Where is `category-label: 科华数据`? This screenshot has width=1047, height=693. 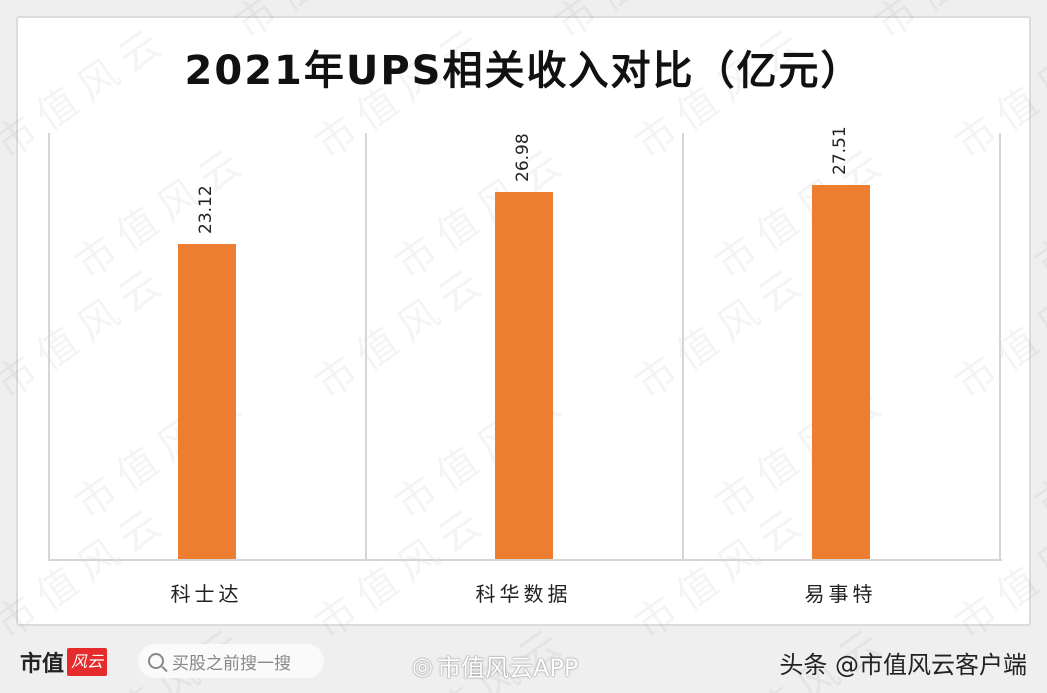
category-label: 科华数据 is located at coordinates (523, 594).